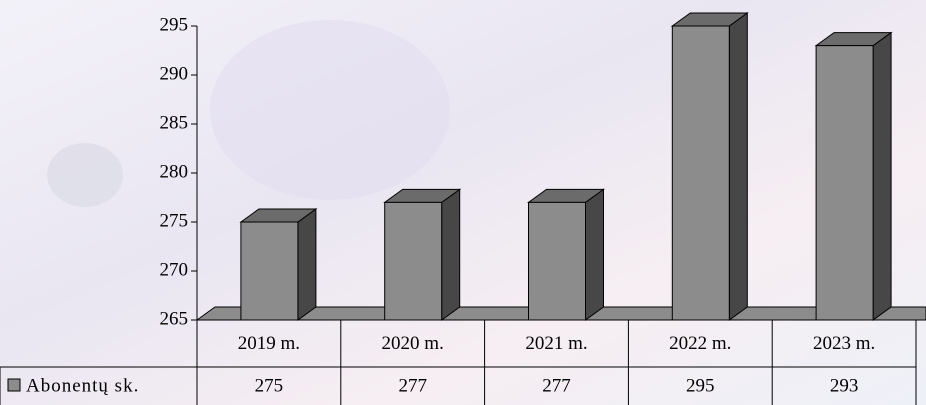 The height and width of the screenshot is (405, 926). I want to click on x-tick-label: 2020 m., so click(413, 343).